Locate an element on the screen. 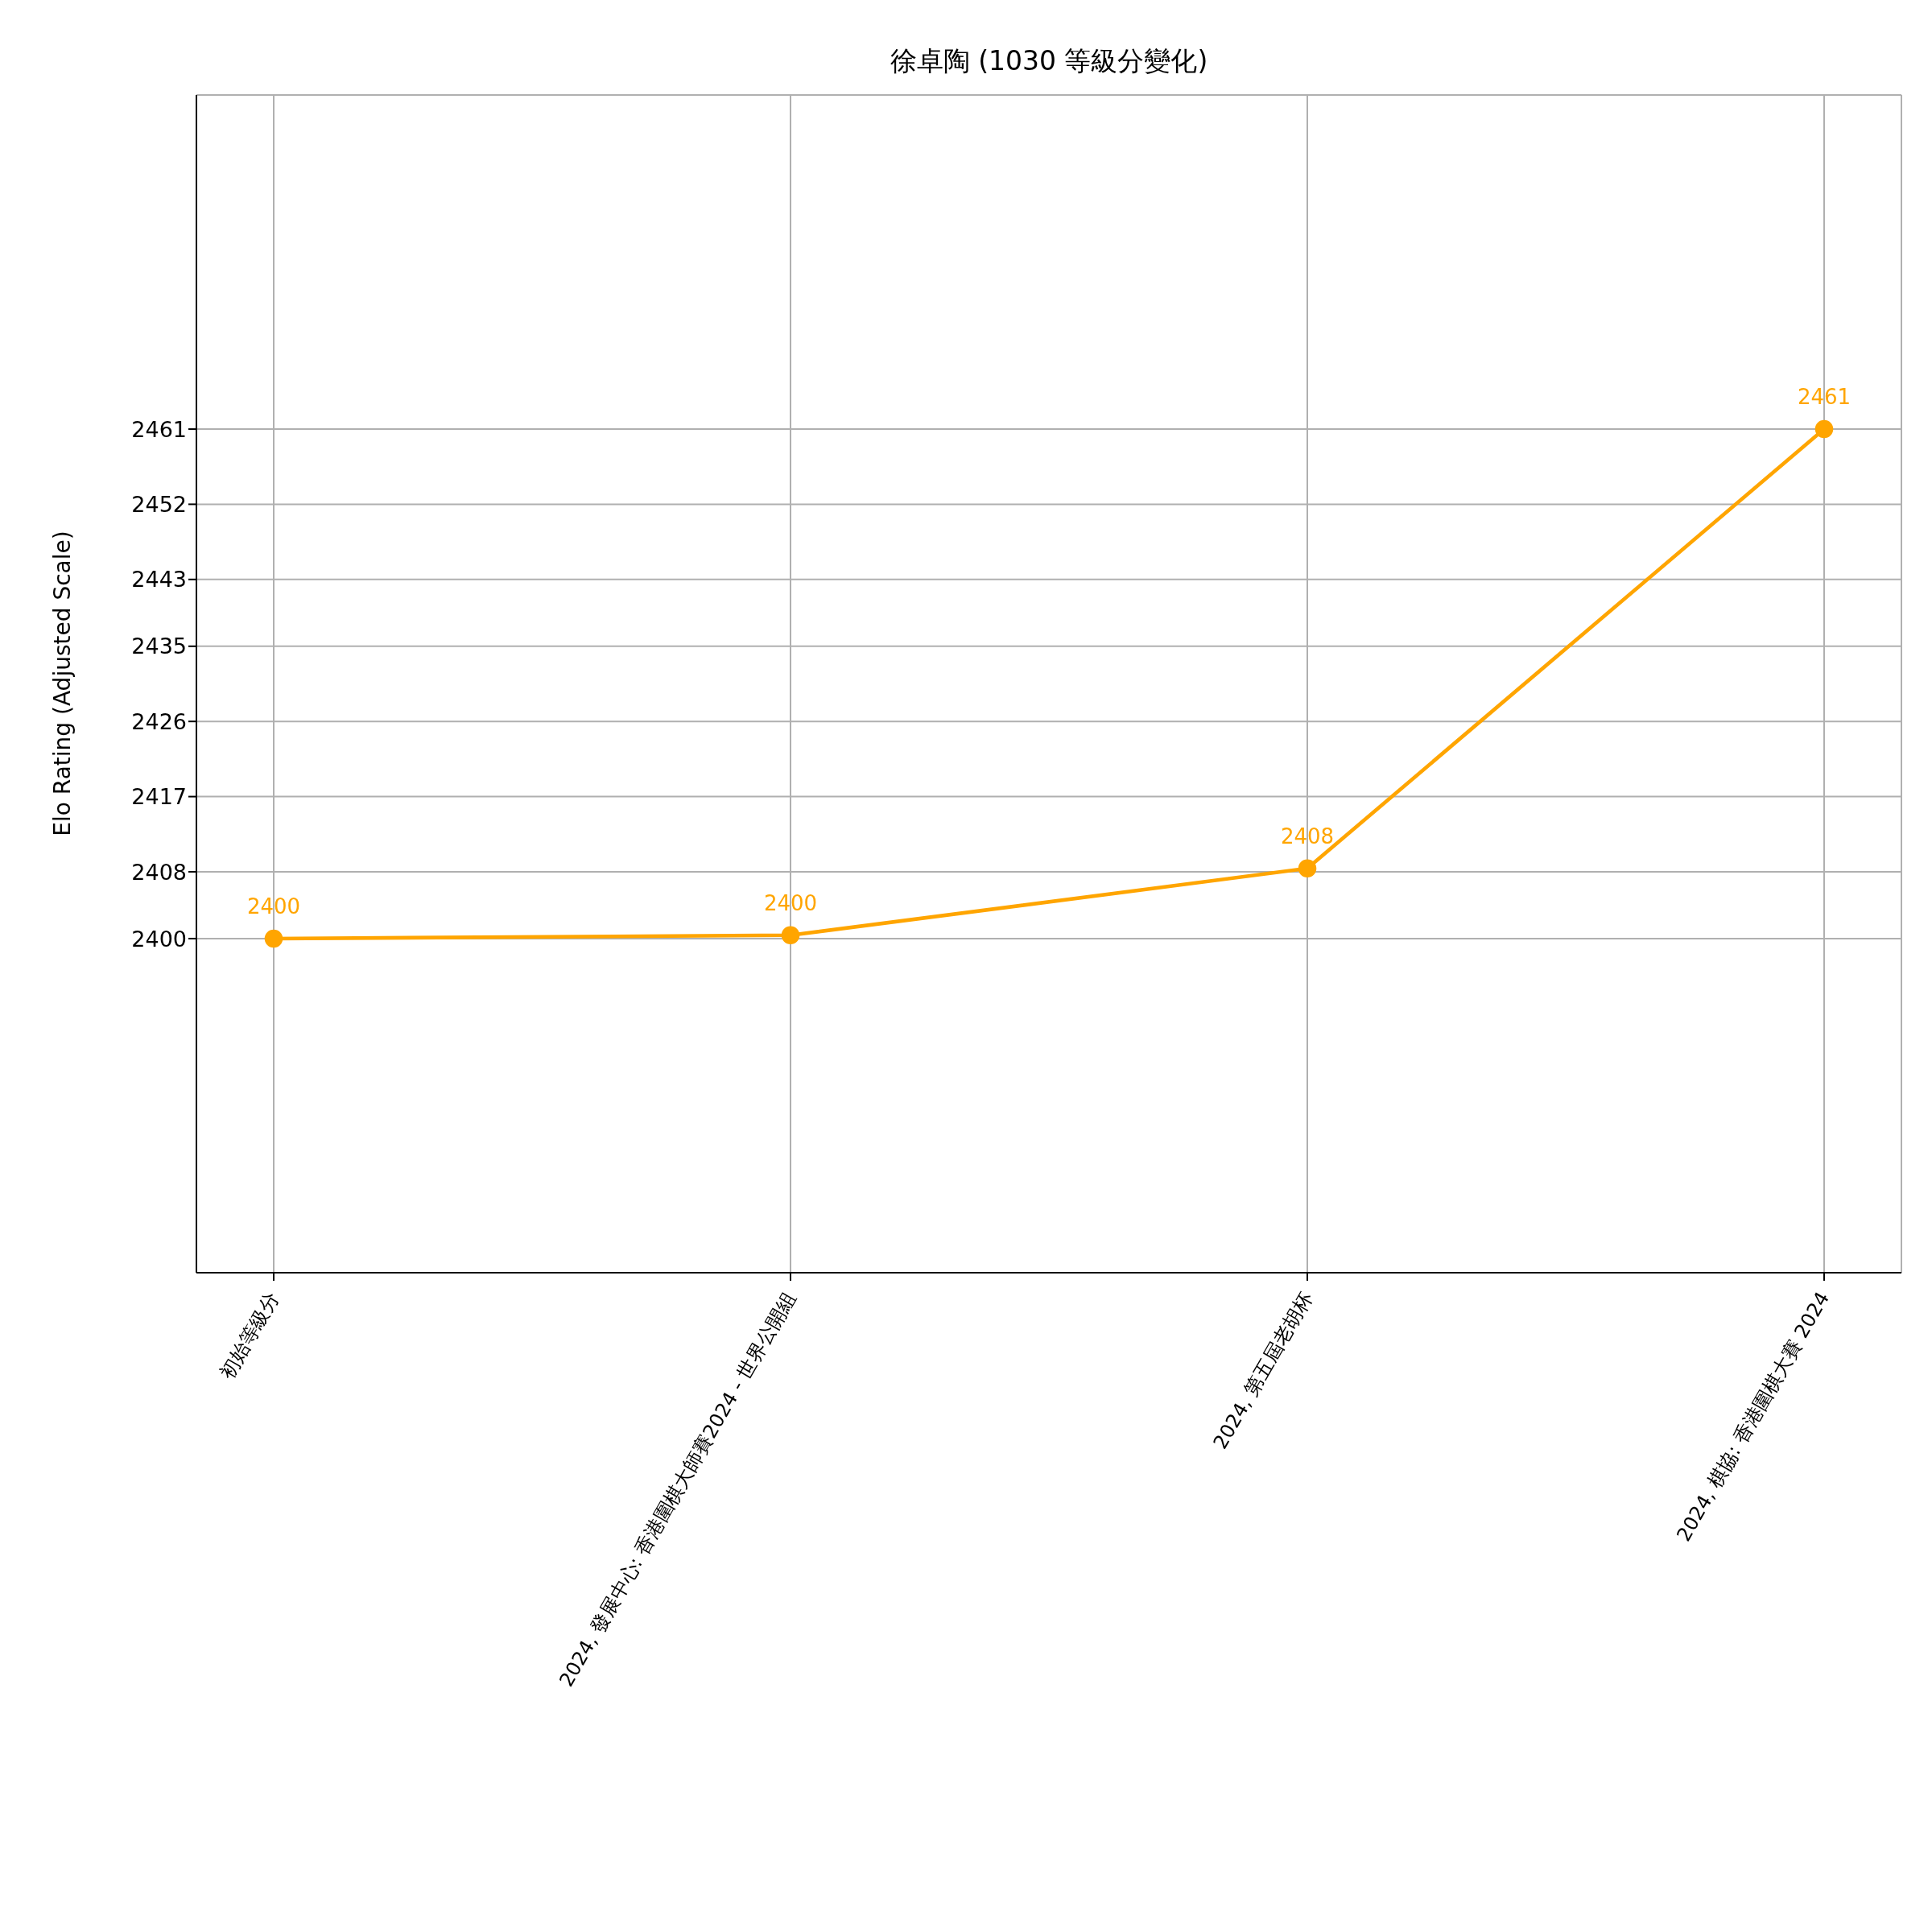 Image resolution: width=1932 pixels, height=1932 pixels. data-label: 2461 is located at coordinates (1824, 397).